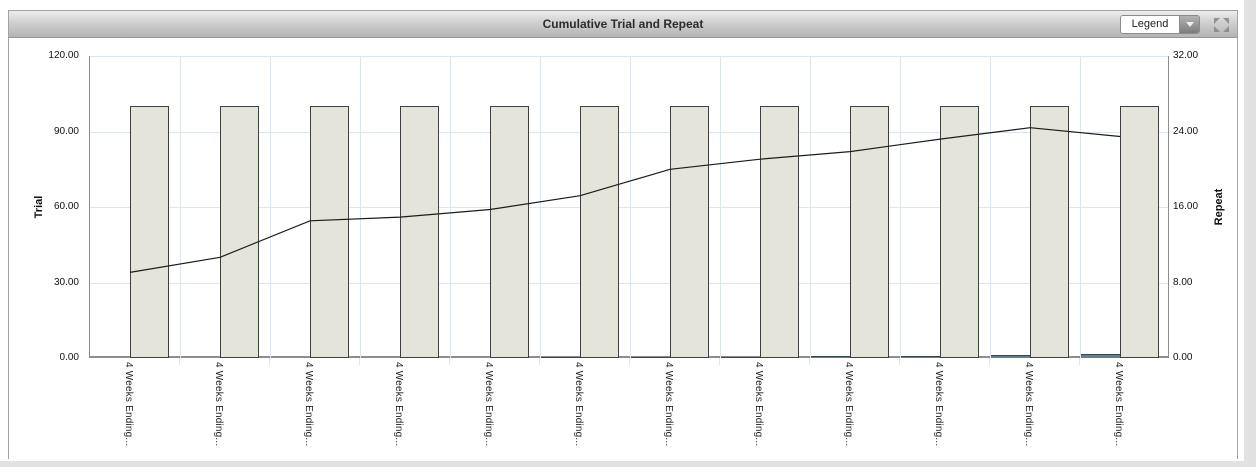 The width and height of the screenshot is (1256, 467). I want to click on axis-tick-label: 120.00, so click(63, 55).